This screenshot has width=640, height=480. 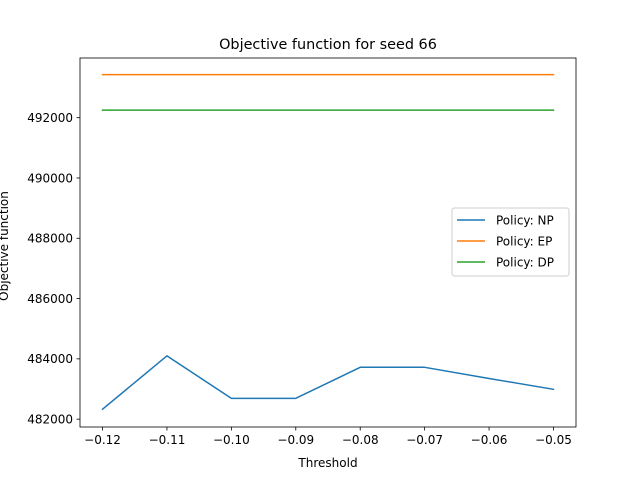 What do you see at coordinates (50, 299) in the screenshot?
I see `y-tick-label: 486000` at bounding box center [50, 299].